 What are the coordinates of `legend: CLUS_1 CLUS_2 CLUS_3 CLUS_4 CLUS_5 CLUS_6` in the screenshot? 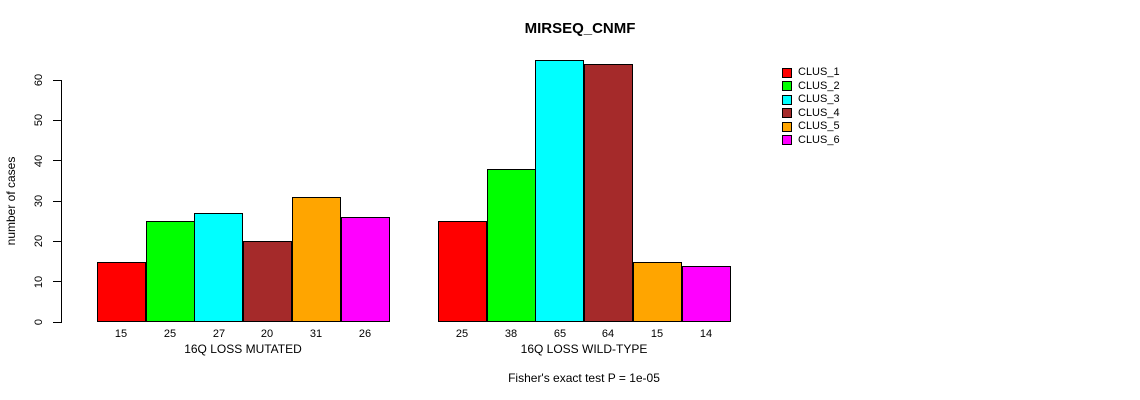 It's located at (811, 106).